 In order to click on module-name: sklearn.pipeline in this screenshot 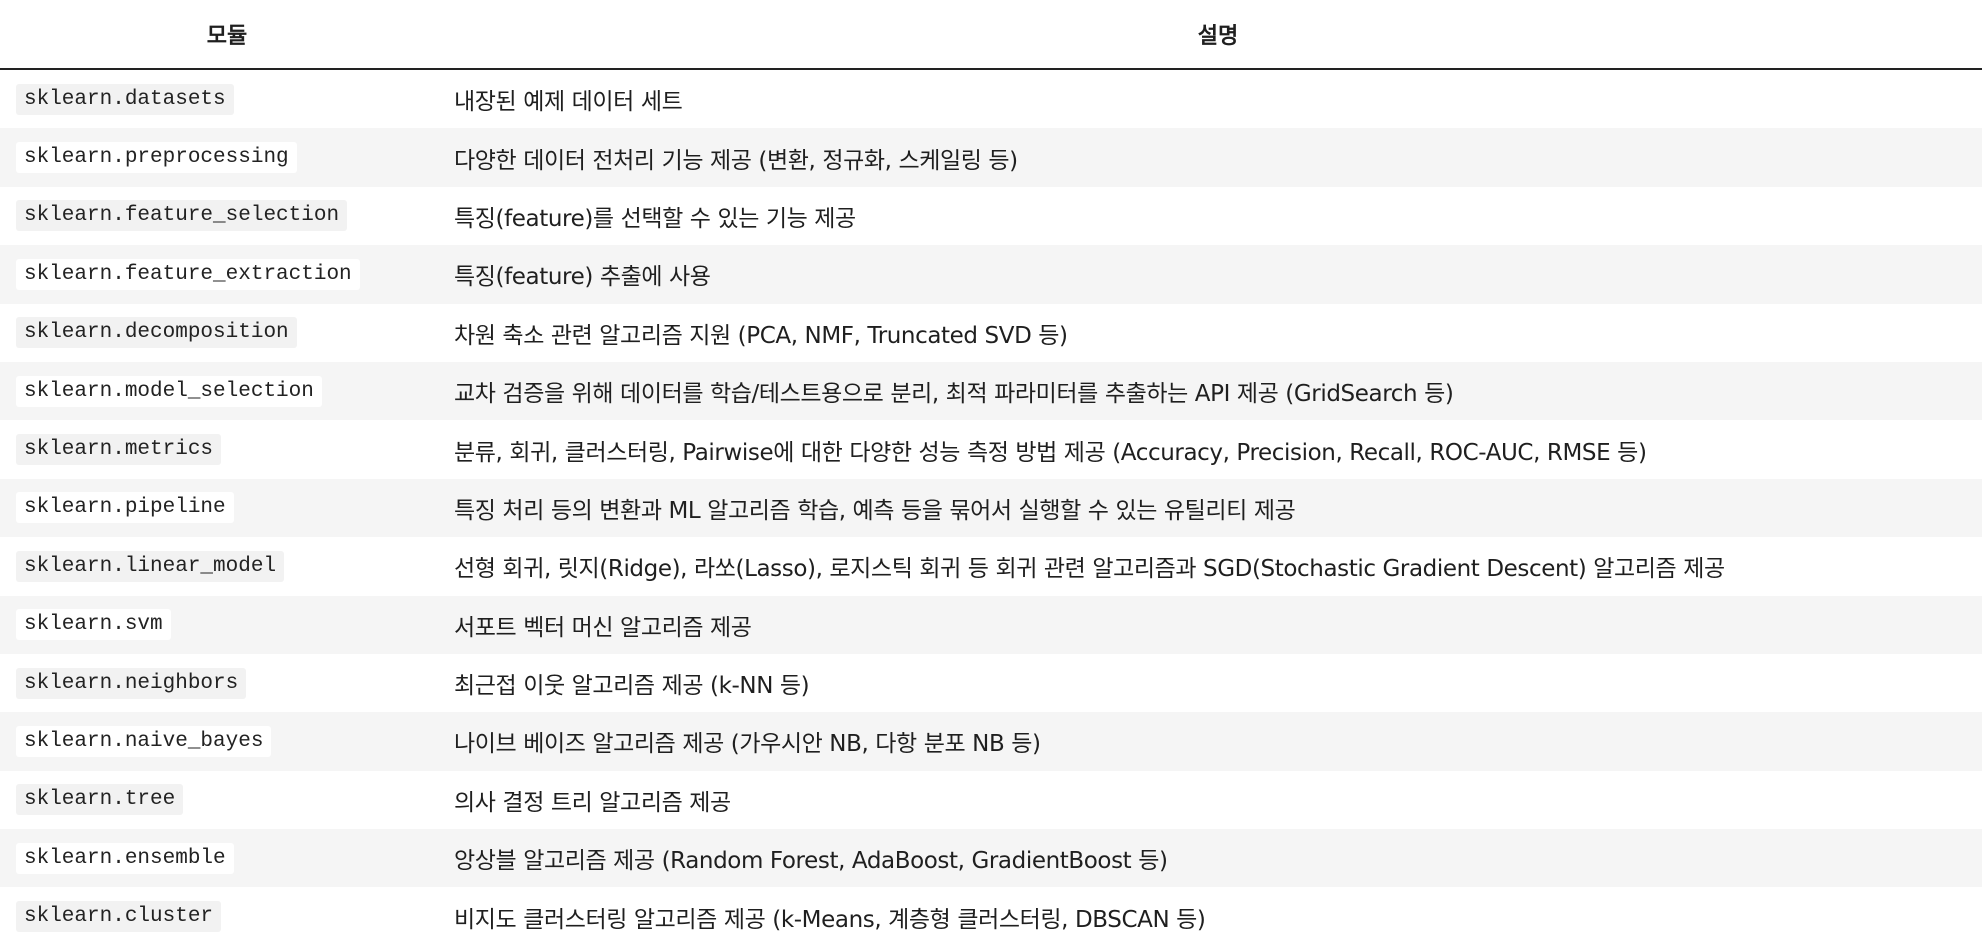, I will do `click(125, 508)`.